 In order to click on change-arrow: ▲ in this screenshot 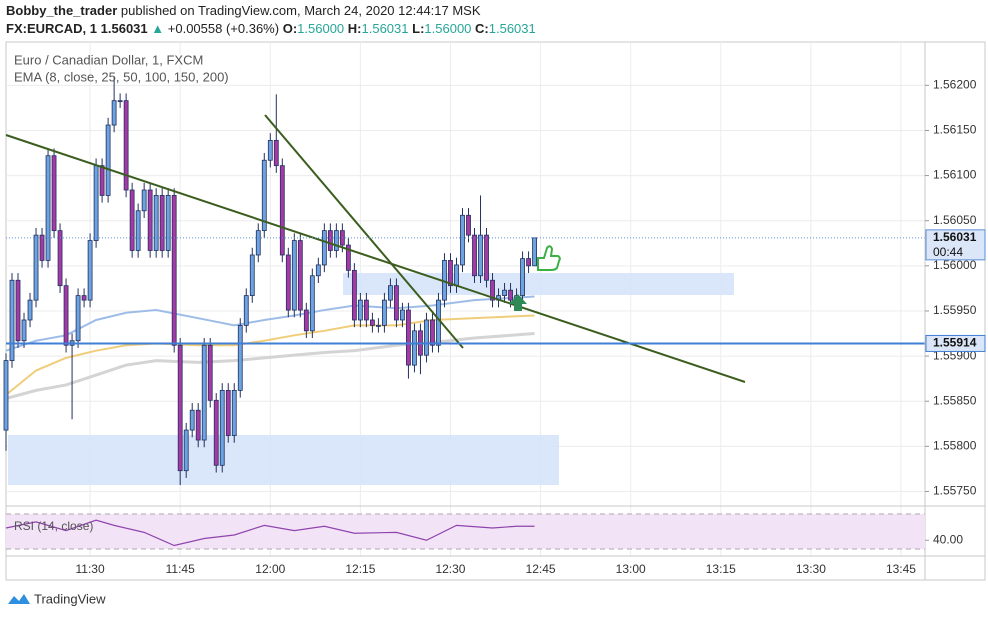, I will do `click(157, 28)`.